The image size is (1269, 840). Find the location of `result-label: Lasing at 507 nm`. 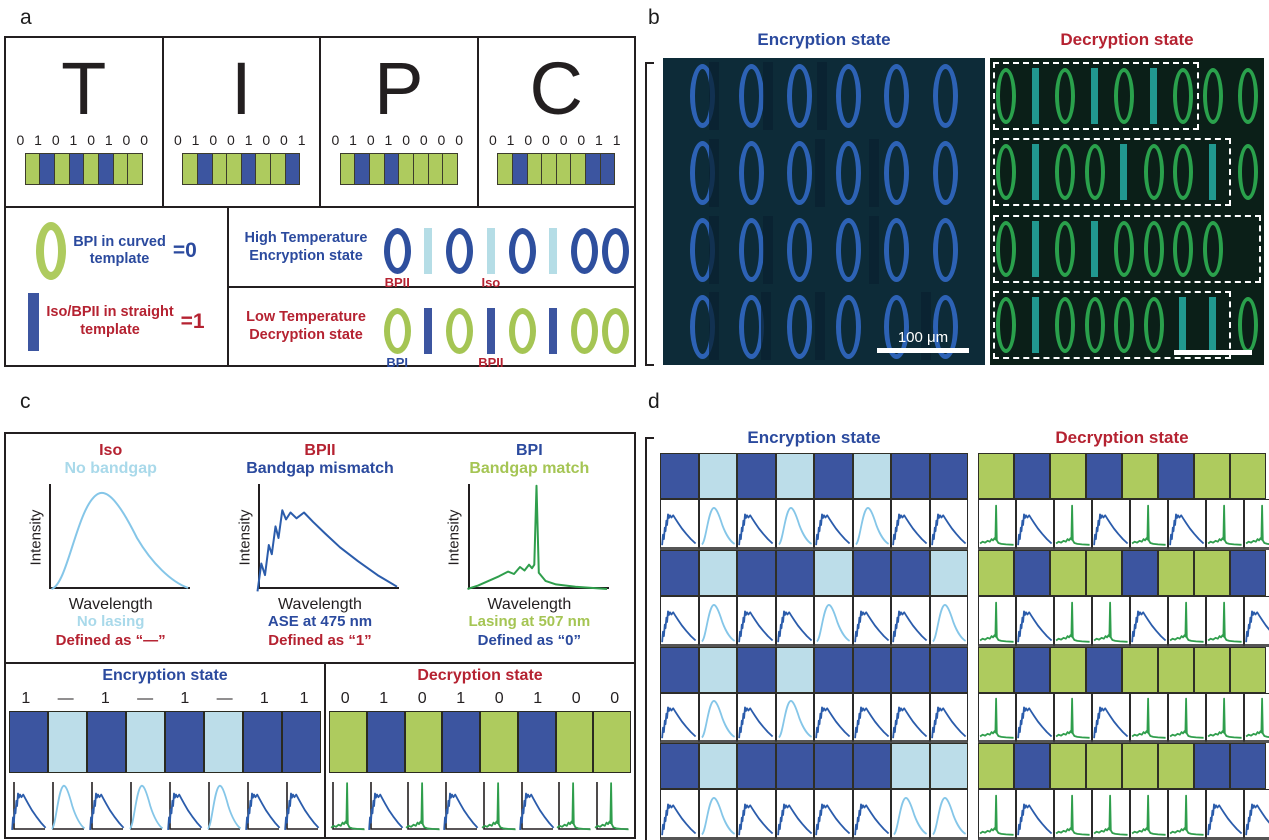

result-label: Lasing at 507 nm is located at coordinates (529, 622).